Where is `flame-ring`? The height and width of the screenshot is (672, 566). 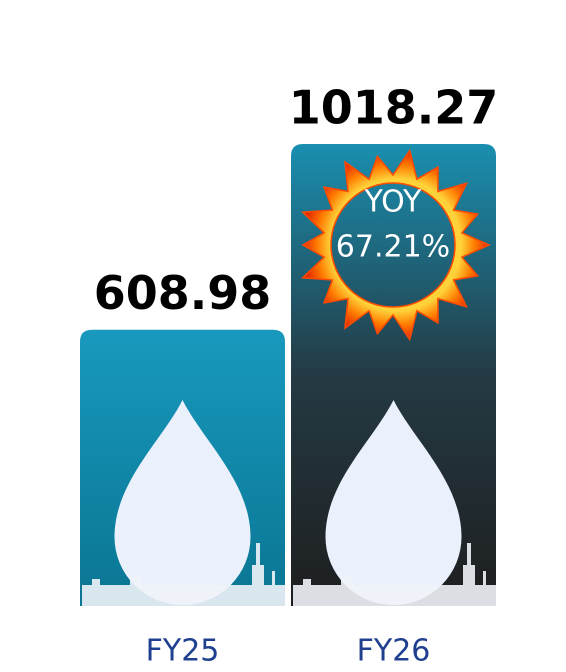 flame-ring is located at coordinates (396, 245).